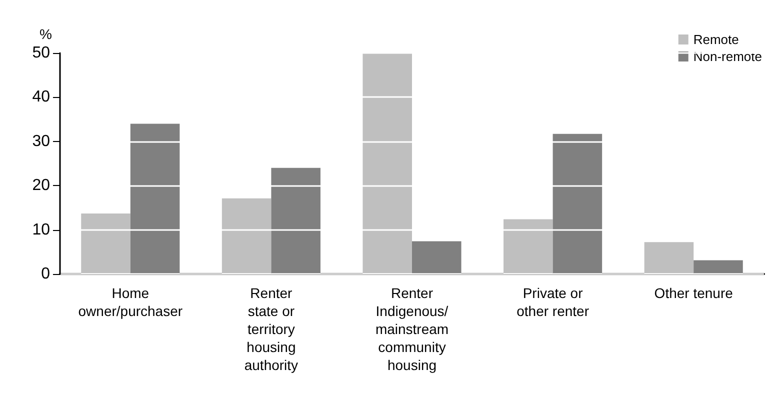 Image resolution: width=780 pixels, height=410 pixels. I want to click on y-tick-label: 30, so click(41, 141).